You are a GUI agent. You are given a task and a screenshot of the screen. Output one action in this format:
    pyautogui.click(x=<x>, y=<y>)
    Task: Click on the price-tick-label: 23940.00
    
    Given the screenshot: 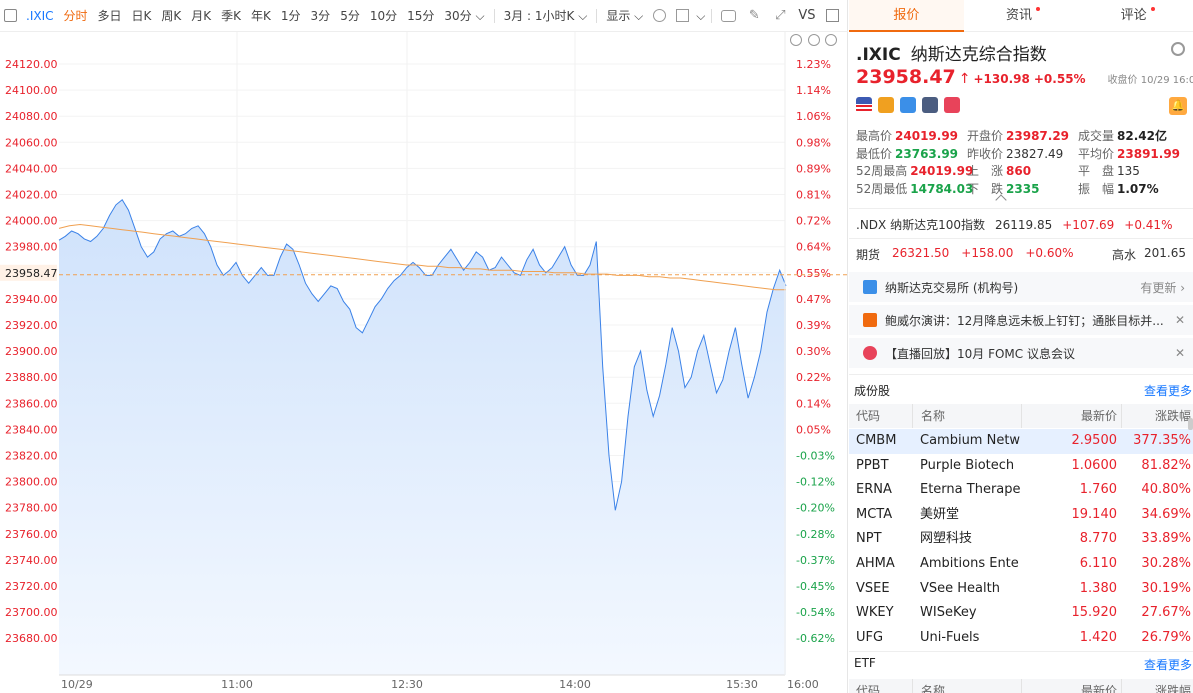 What is the action you would take?
    pyautogui.click(x=31, y=299)
    